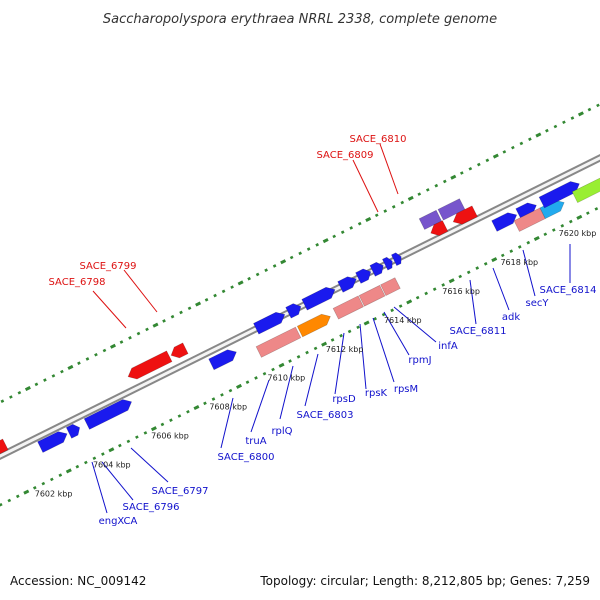  Describe the element at coordinates (478, 331) in the screenshot. I see `gene-label: SACE_6811` at that location.